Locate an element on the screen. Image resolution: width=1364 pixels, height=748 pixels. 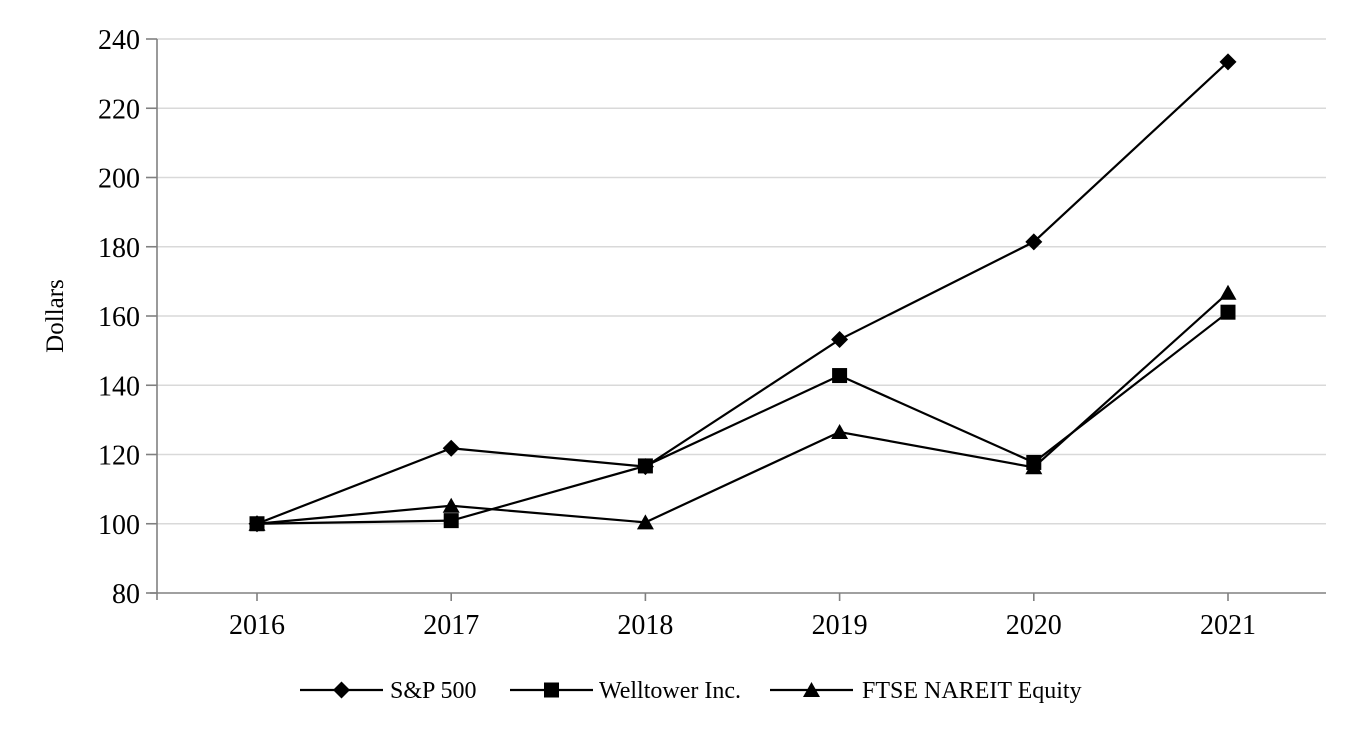
legend-marker-triangle-icon is located at coordinates (811, 689).